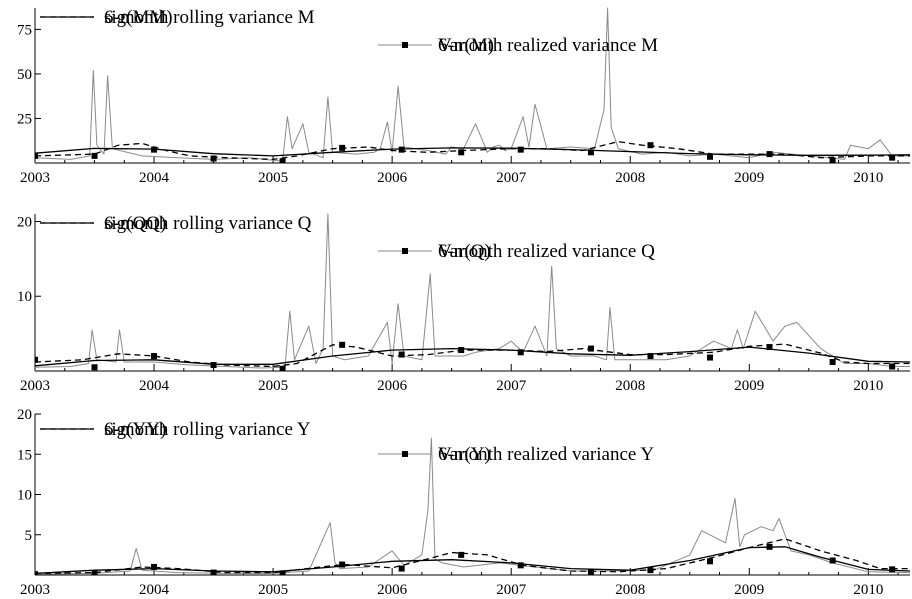 This screenshot has width=912, height=599. Describe the element at coordinates (138, 17) in the screenshot. I see `legend-label: sig(MM)` at that location.